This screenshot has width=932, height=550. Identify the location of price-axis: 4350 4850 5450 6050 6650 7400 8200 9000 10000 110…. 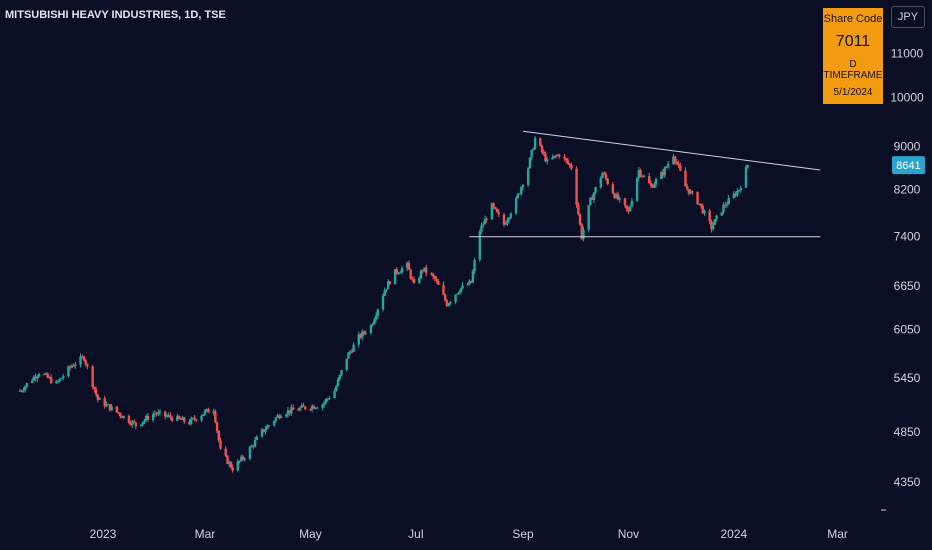
(907, 268).